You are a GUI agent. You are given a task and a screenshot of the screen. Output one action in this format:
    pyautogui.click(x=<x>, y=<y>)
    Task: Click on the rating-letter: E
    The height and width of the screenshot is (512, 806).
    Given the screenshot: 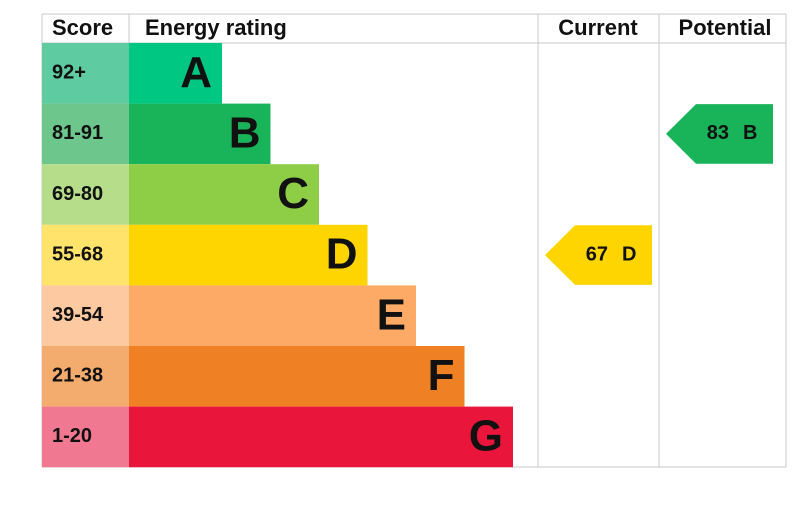 What is the action you would take?
    pyautogui.click(x=391, y=314)
    